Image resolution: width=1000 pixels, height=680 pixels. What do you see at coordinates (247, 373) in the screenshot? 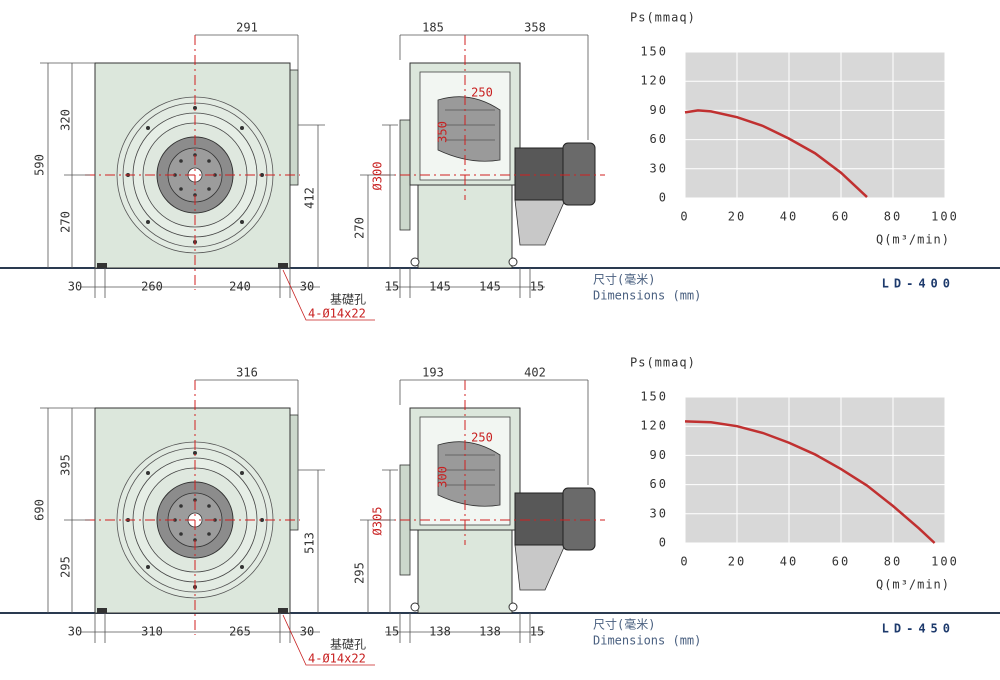
I see `dimension-label: 316` at bounding box center [247, 373].